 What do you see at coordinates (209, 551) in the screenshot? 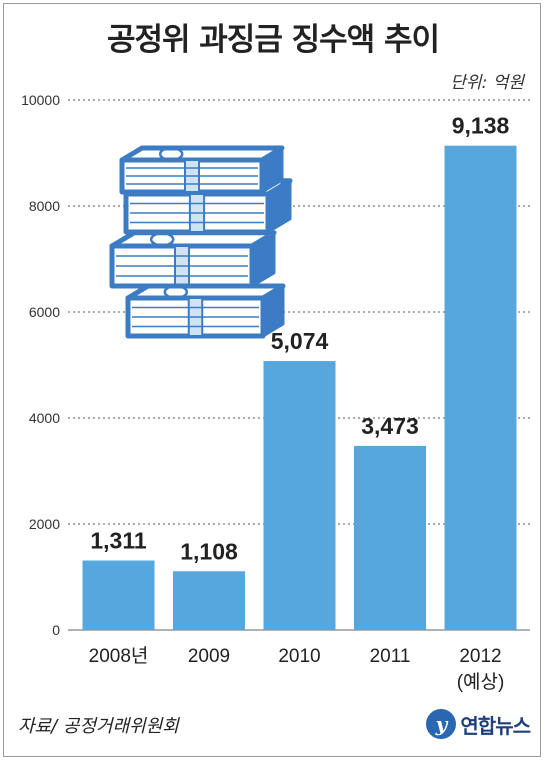
I see `bar-value-label: 1,108` at bounding box center [209, 551].